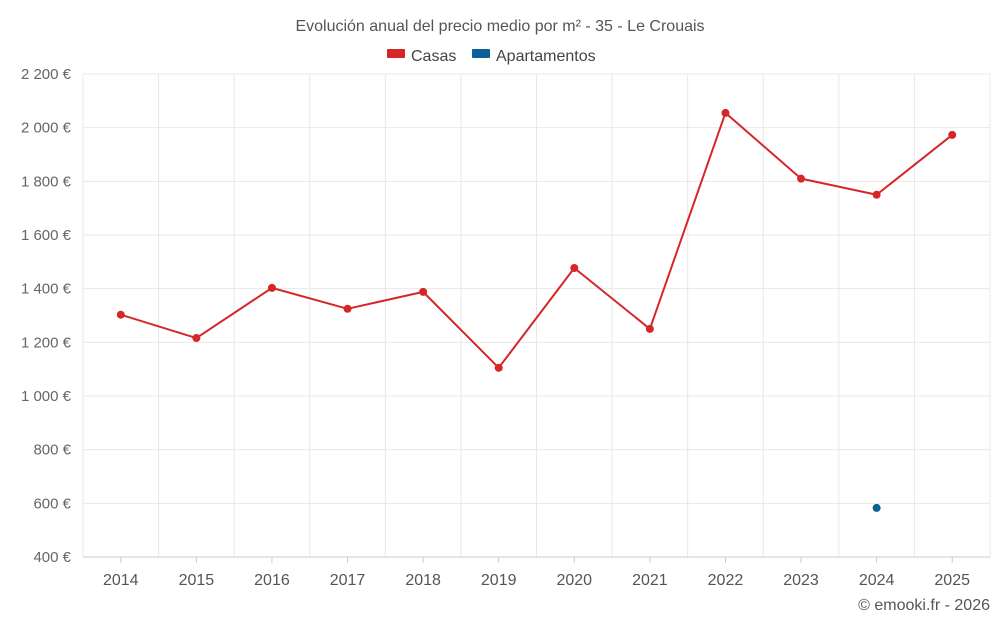 This screenshot has height=625, width=1000. I want to click on legend-swatch-casas, so click(396, 53).